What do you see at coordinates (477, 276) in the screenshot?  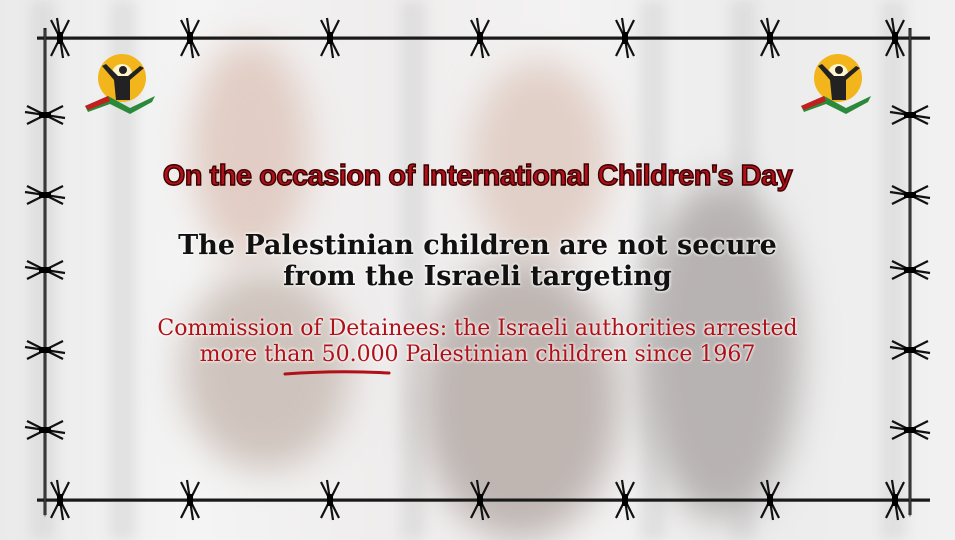 I see `subtitle-line-2: from the Israeli targeting` at bounding box center [477, 276].